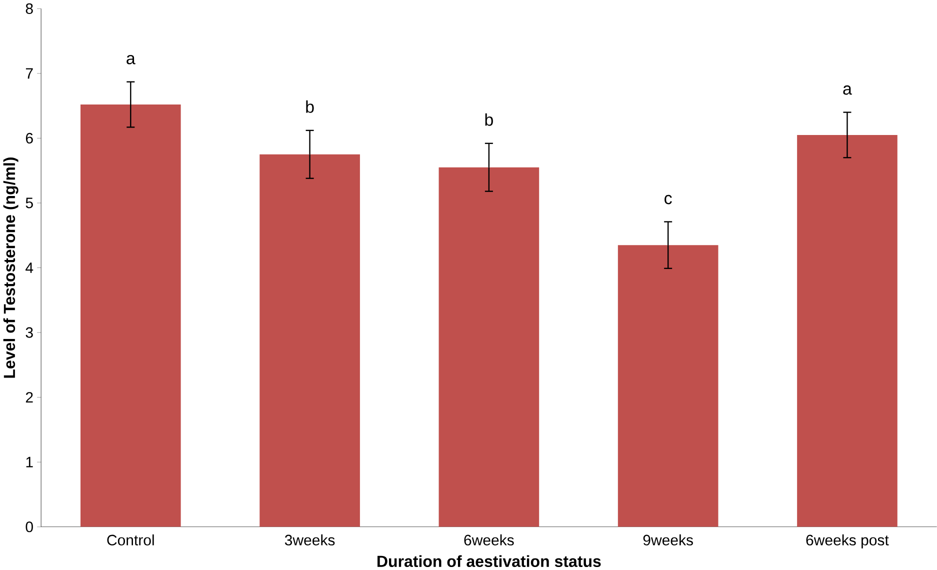 This screenshot has width=937, height=570. I want to click on y-tick-label: 4, so click(30, 267).